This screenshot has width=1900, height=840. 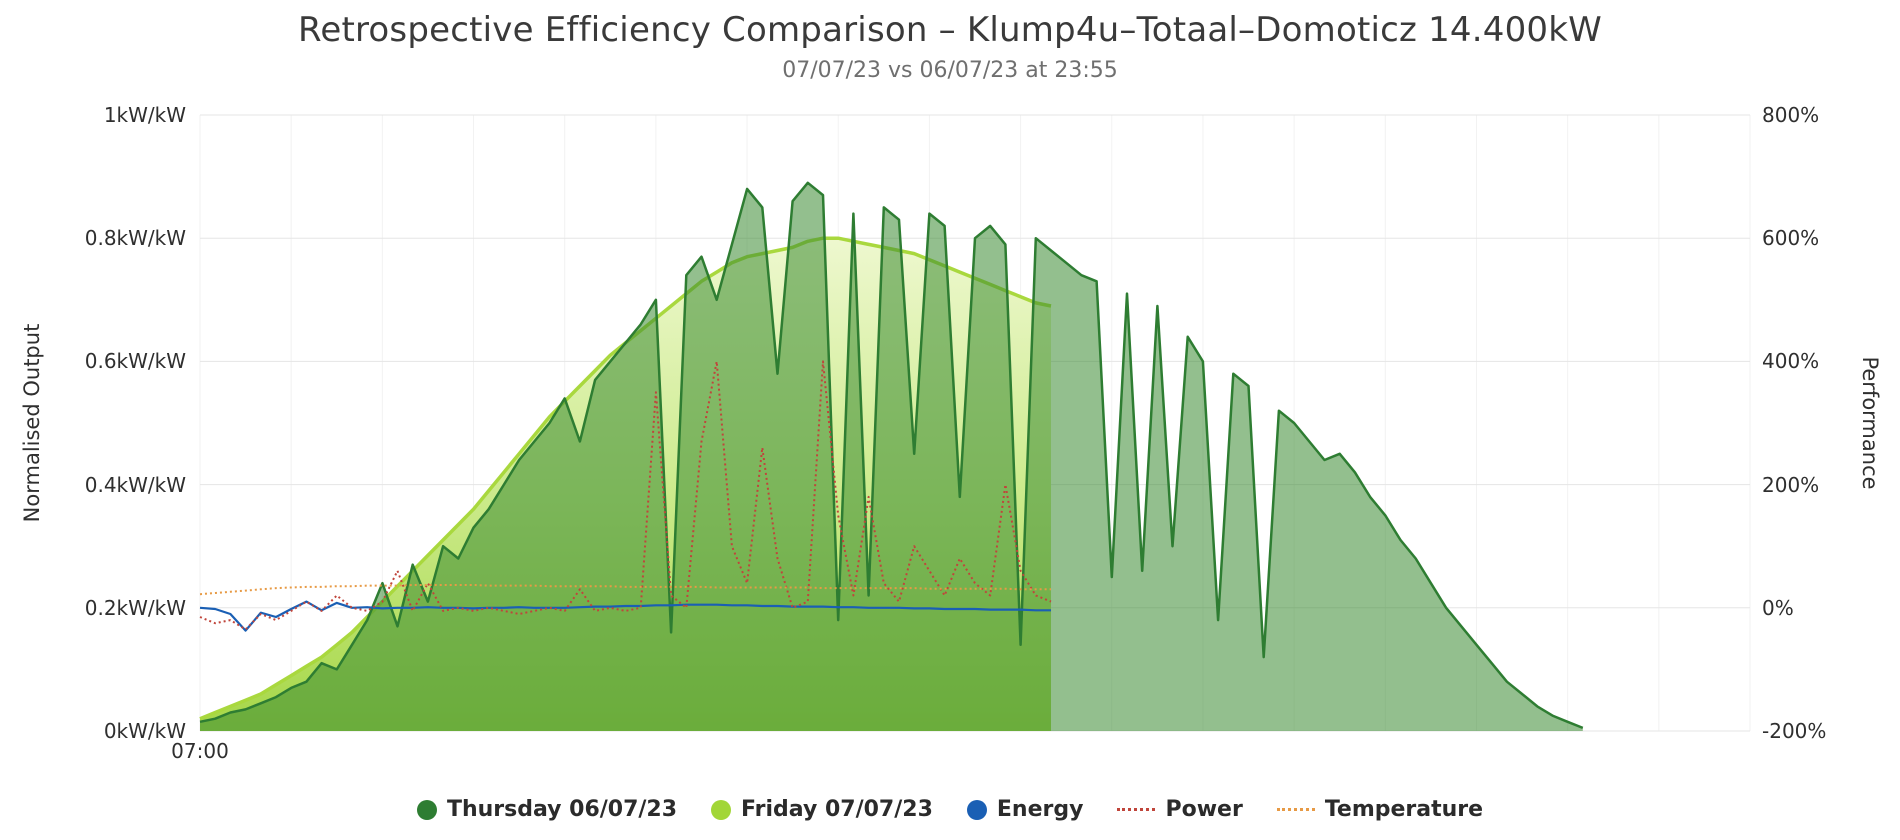 What do you see at coordinates (625, 495) in the screenshot?
I see `power-line` at bounding box center [625, 495].